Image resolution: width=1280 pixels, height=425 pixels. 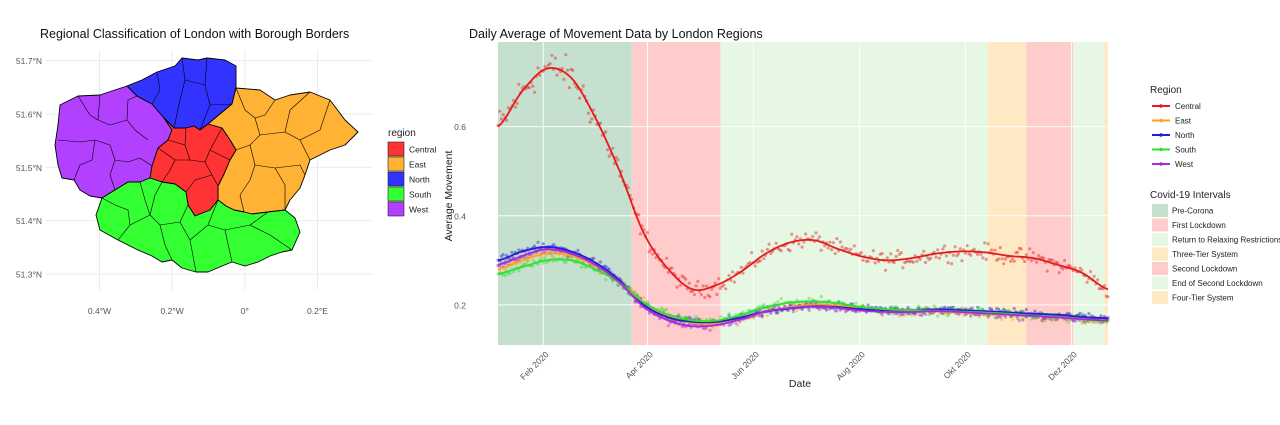 What do you see at coordinates (29, 167) in the screenshot?
I see `map-y-tick-labels: 51.7°N 51.6°N 51.5°N 51.4°N 51.3°N` at bounding box center [29, 167].